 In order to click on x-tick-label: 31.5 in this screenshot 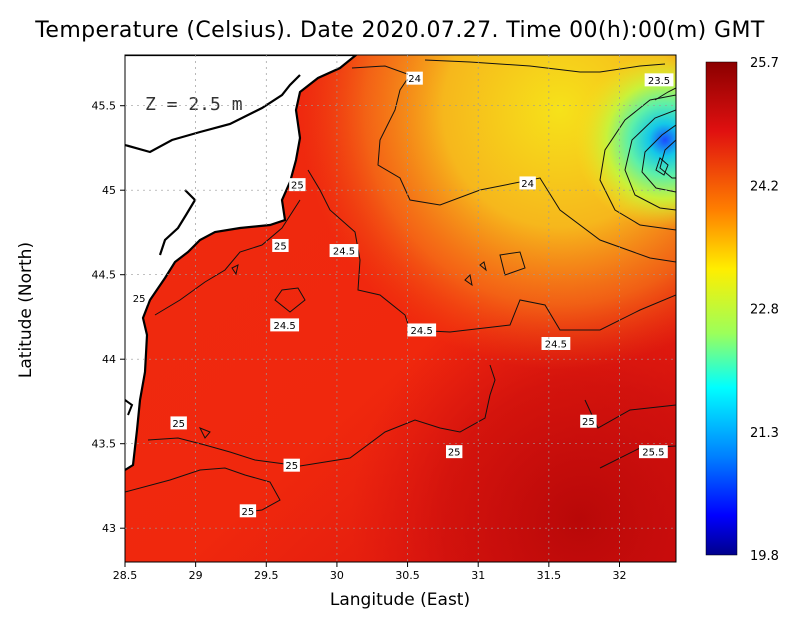, I will do `click(549, 575)`.